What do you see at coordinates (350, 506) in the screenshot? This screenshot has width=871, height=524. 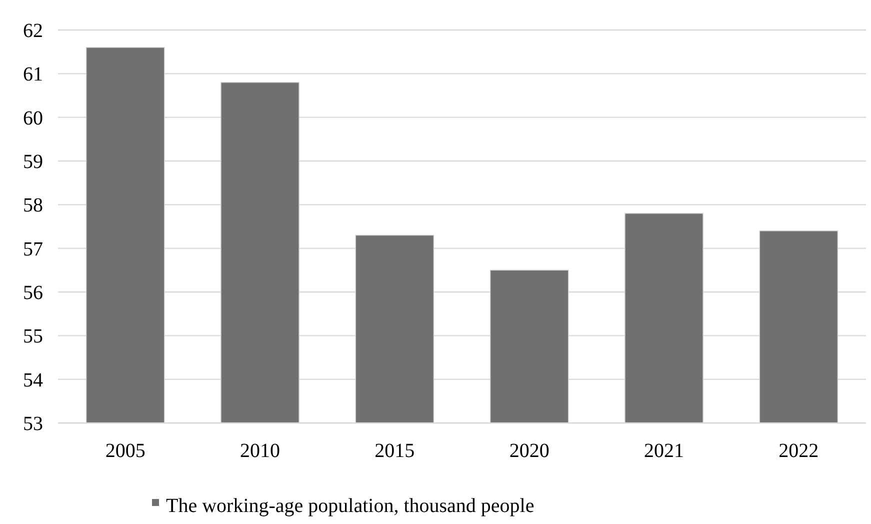 I see `legend-label: The working-age population, thousand people` at bounding box center [350, 506].